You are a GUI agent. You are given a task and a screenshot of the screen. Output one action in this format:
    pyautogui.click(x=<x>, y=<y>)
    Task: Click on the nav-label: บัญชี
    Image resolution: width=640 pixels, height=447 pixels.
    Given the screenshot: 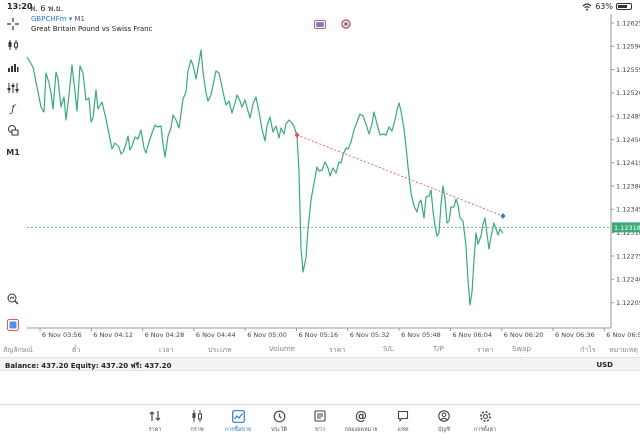 What is the action you would take?
    pyautogui.click(x=444, y=430)
    